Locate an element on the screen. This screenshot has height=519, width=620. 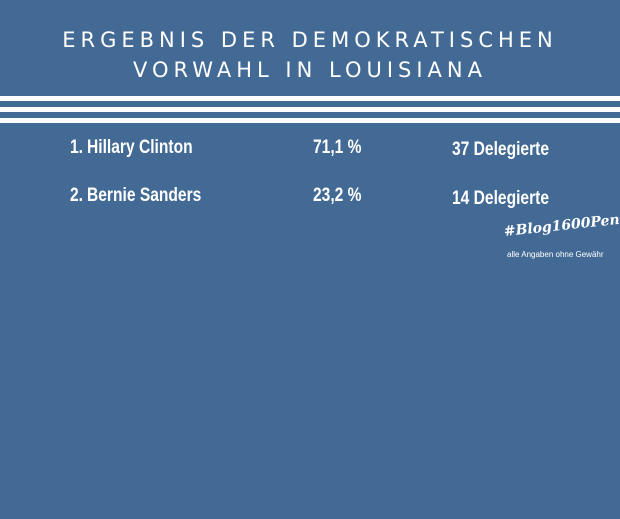
vote-percent: 23,2 % is located at coordinates (337, 195).